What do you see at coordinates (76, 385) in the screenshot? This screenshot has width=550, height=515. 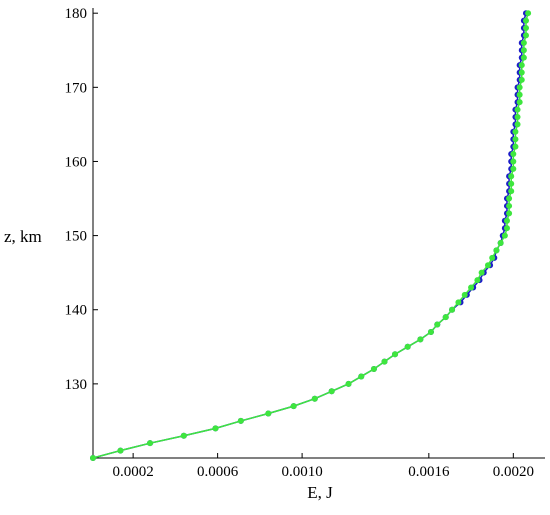 I see `y-tick-label: 130` at bounding box center [76, 385].